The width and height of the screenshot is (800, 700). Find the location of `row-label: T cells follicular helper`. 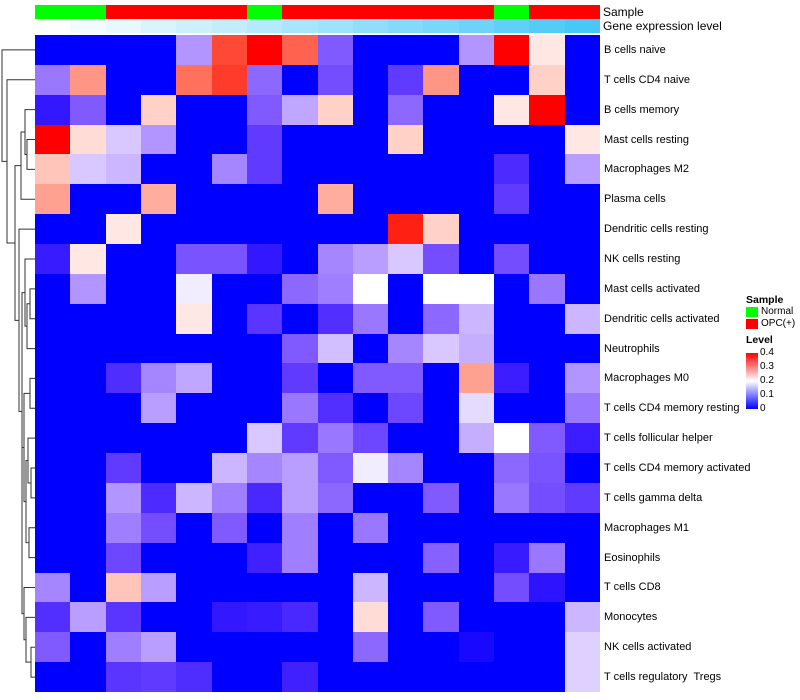

row-label: T cells follicular helper is located at coordinates (658, 438).